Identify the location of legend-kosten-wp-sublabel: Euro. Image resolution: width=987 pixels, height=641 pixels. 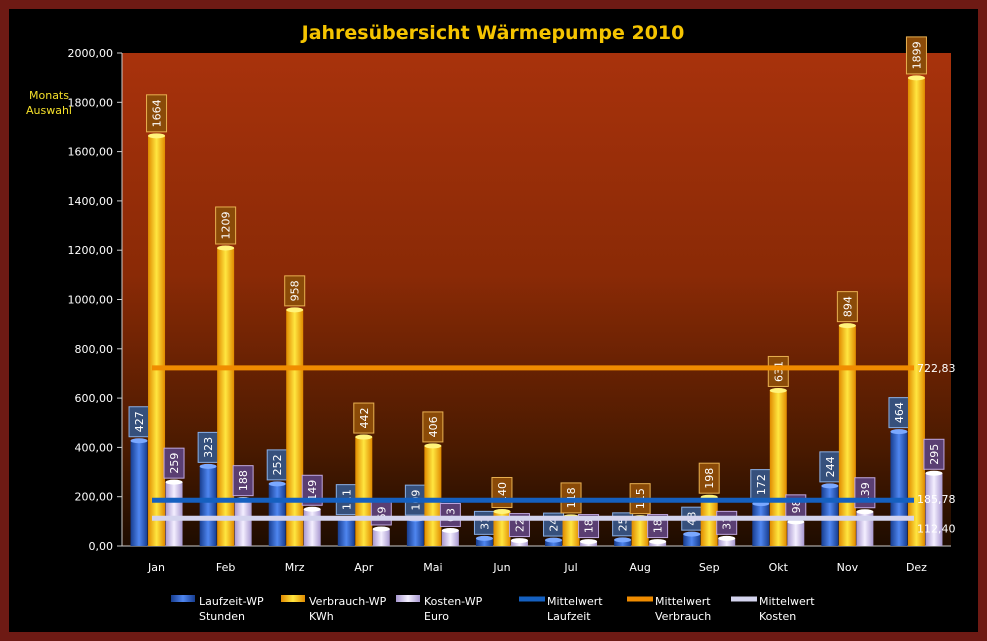
(436, 616).